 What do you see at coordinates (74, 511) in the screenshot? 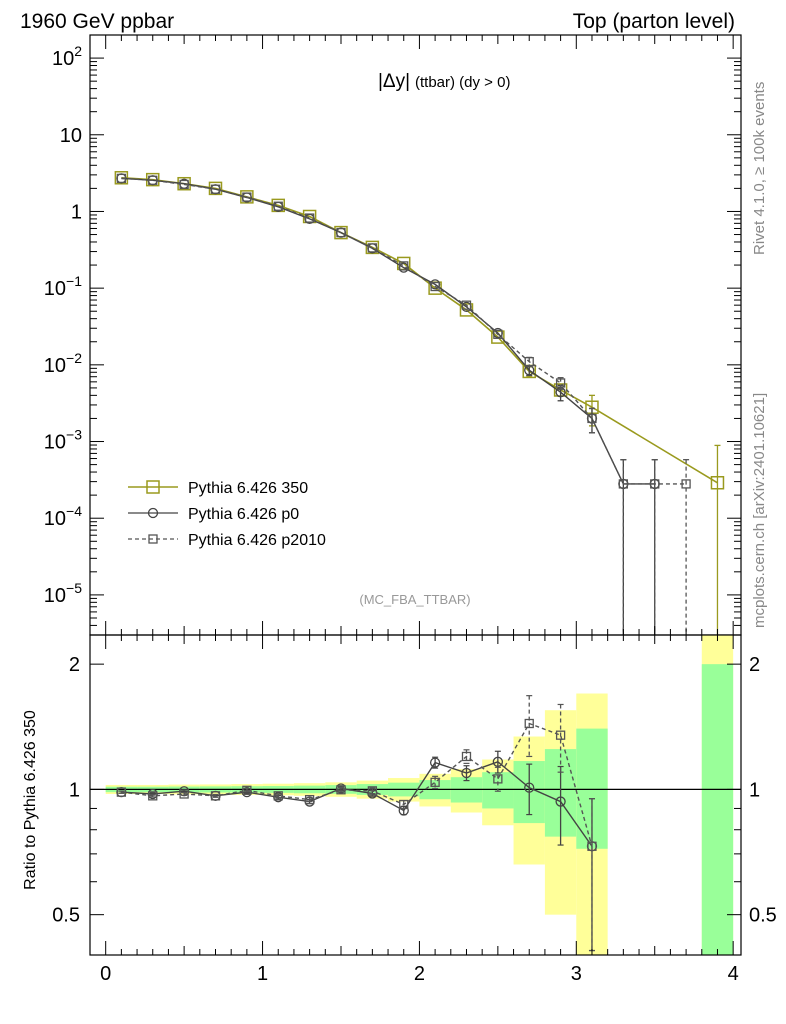
I see `main-ytick-exp: −4` at bounding box center [74, 511].